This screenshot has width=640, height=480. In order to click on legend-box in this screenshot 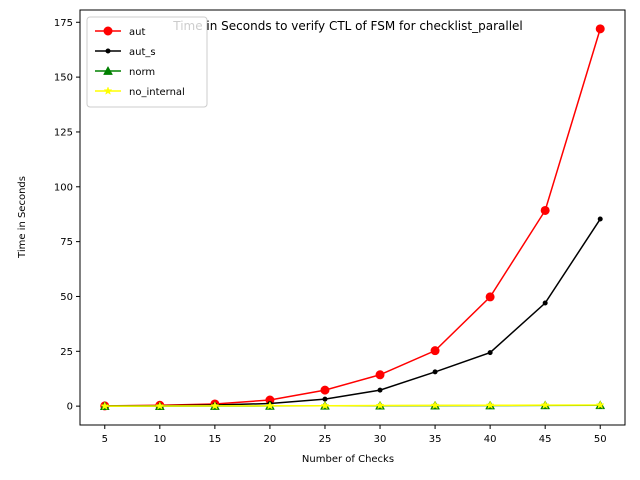, I will do `click(147, 62)`.